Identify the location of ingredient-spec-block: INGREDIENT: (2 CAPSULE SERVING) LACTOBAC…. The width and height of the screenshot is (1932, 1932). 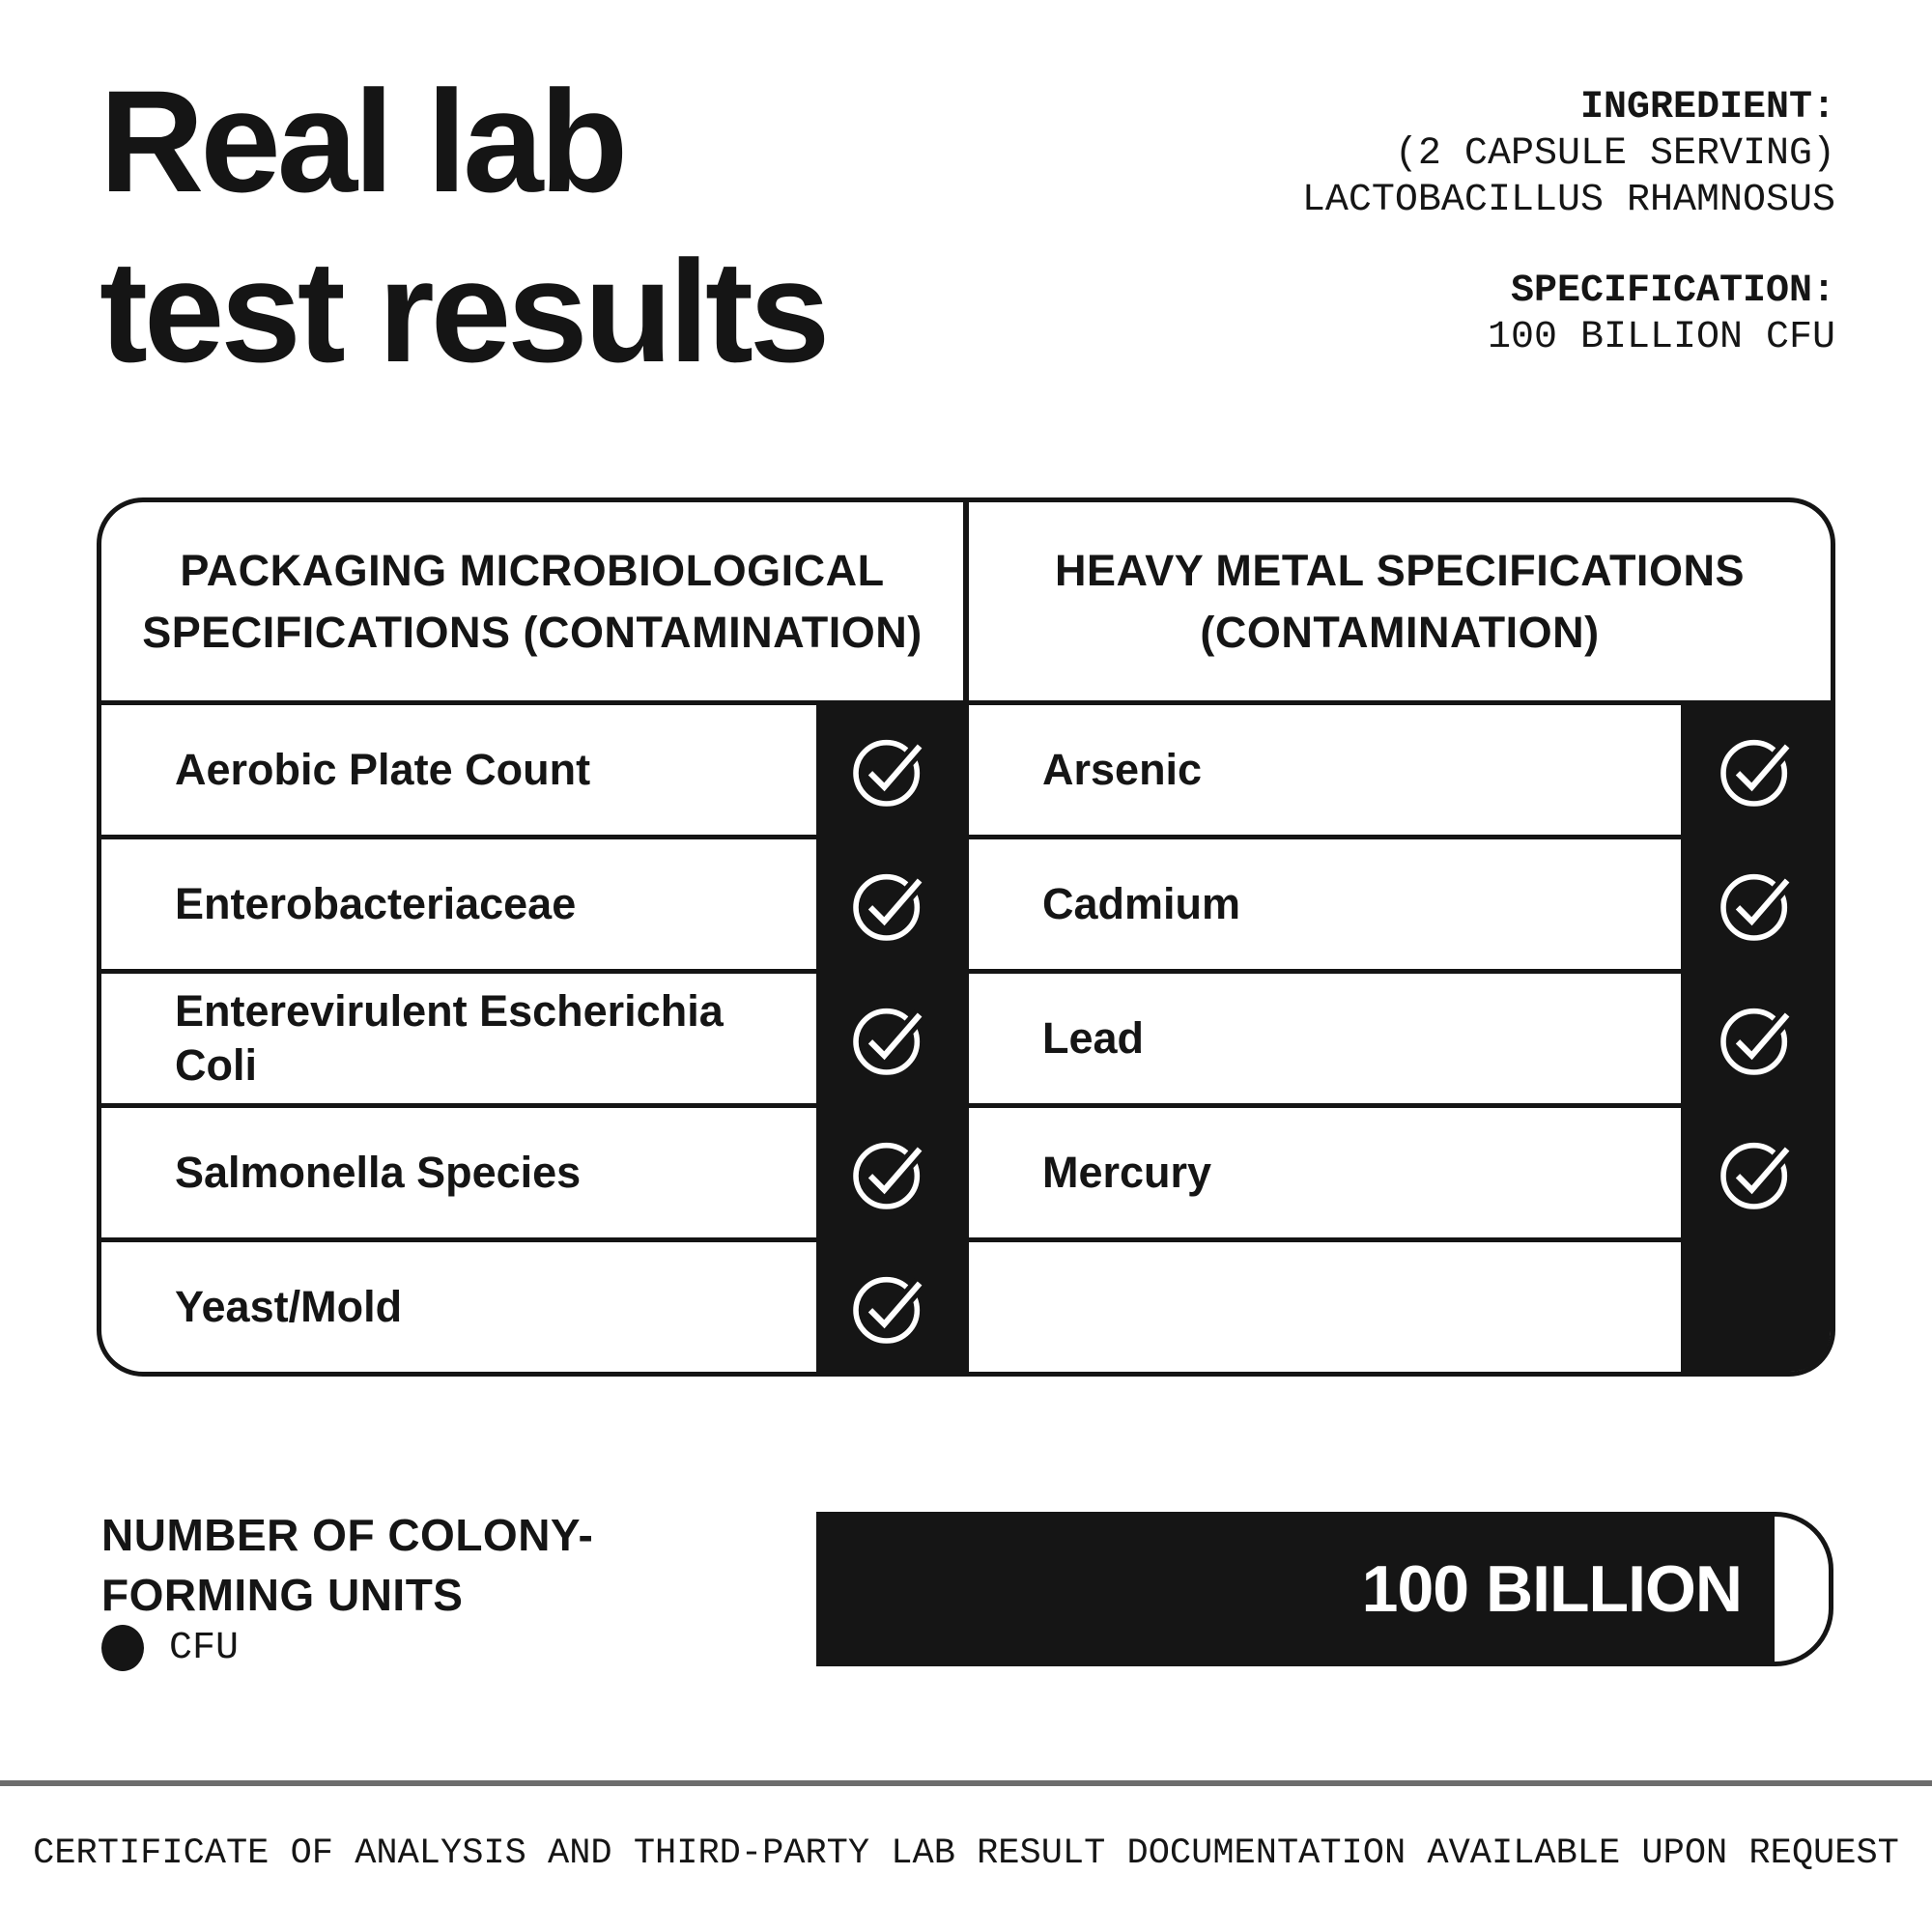
(1568, 223).